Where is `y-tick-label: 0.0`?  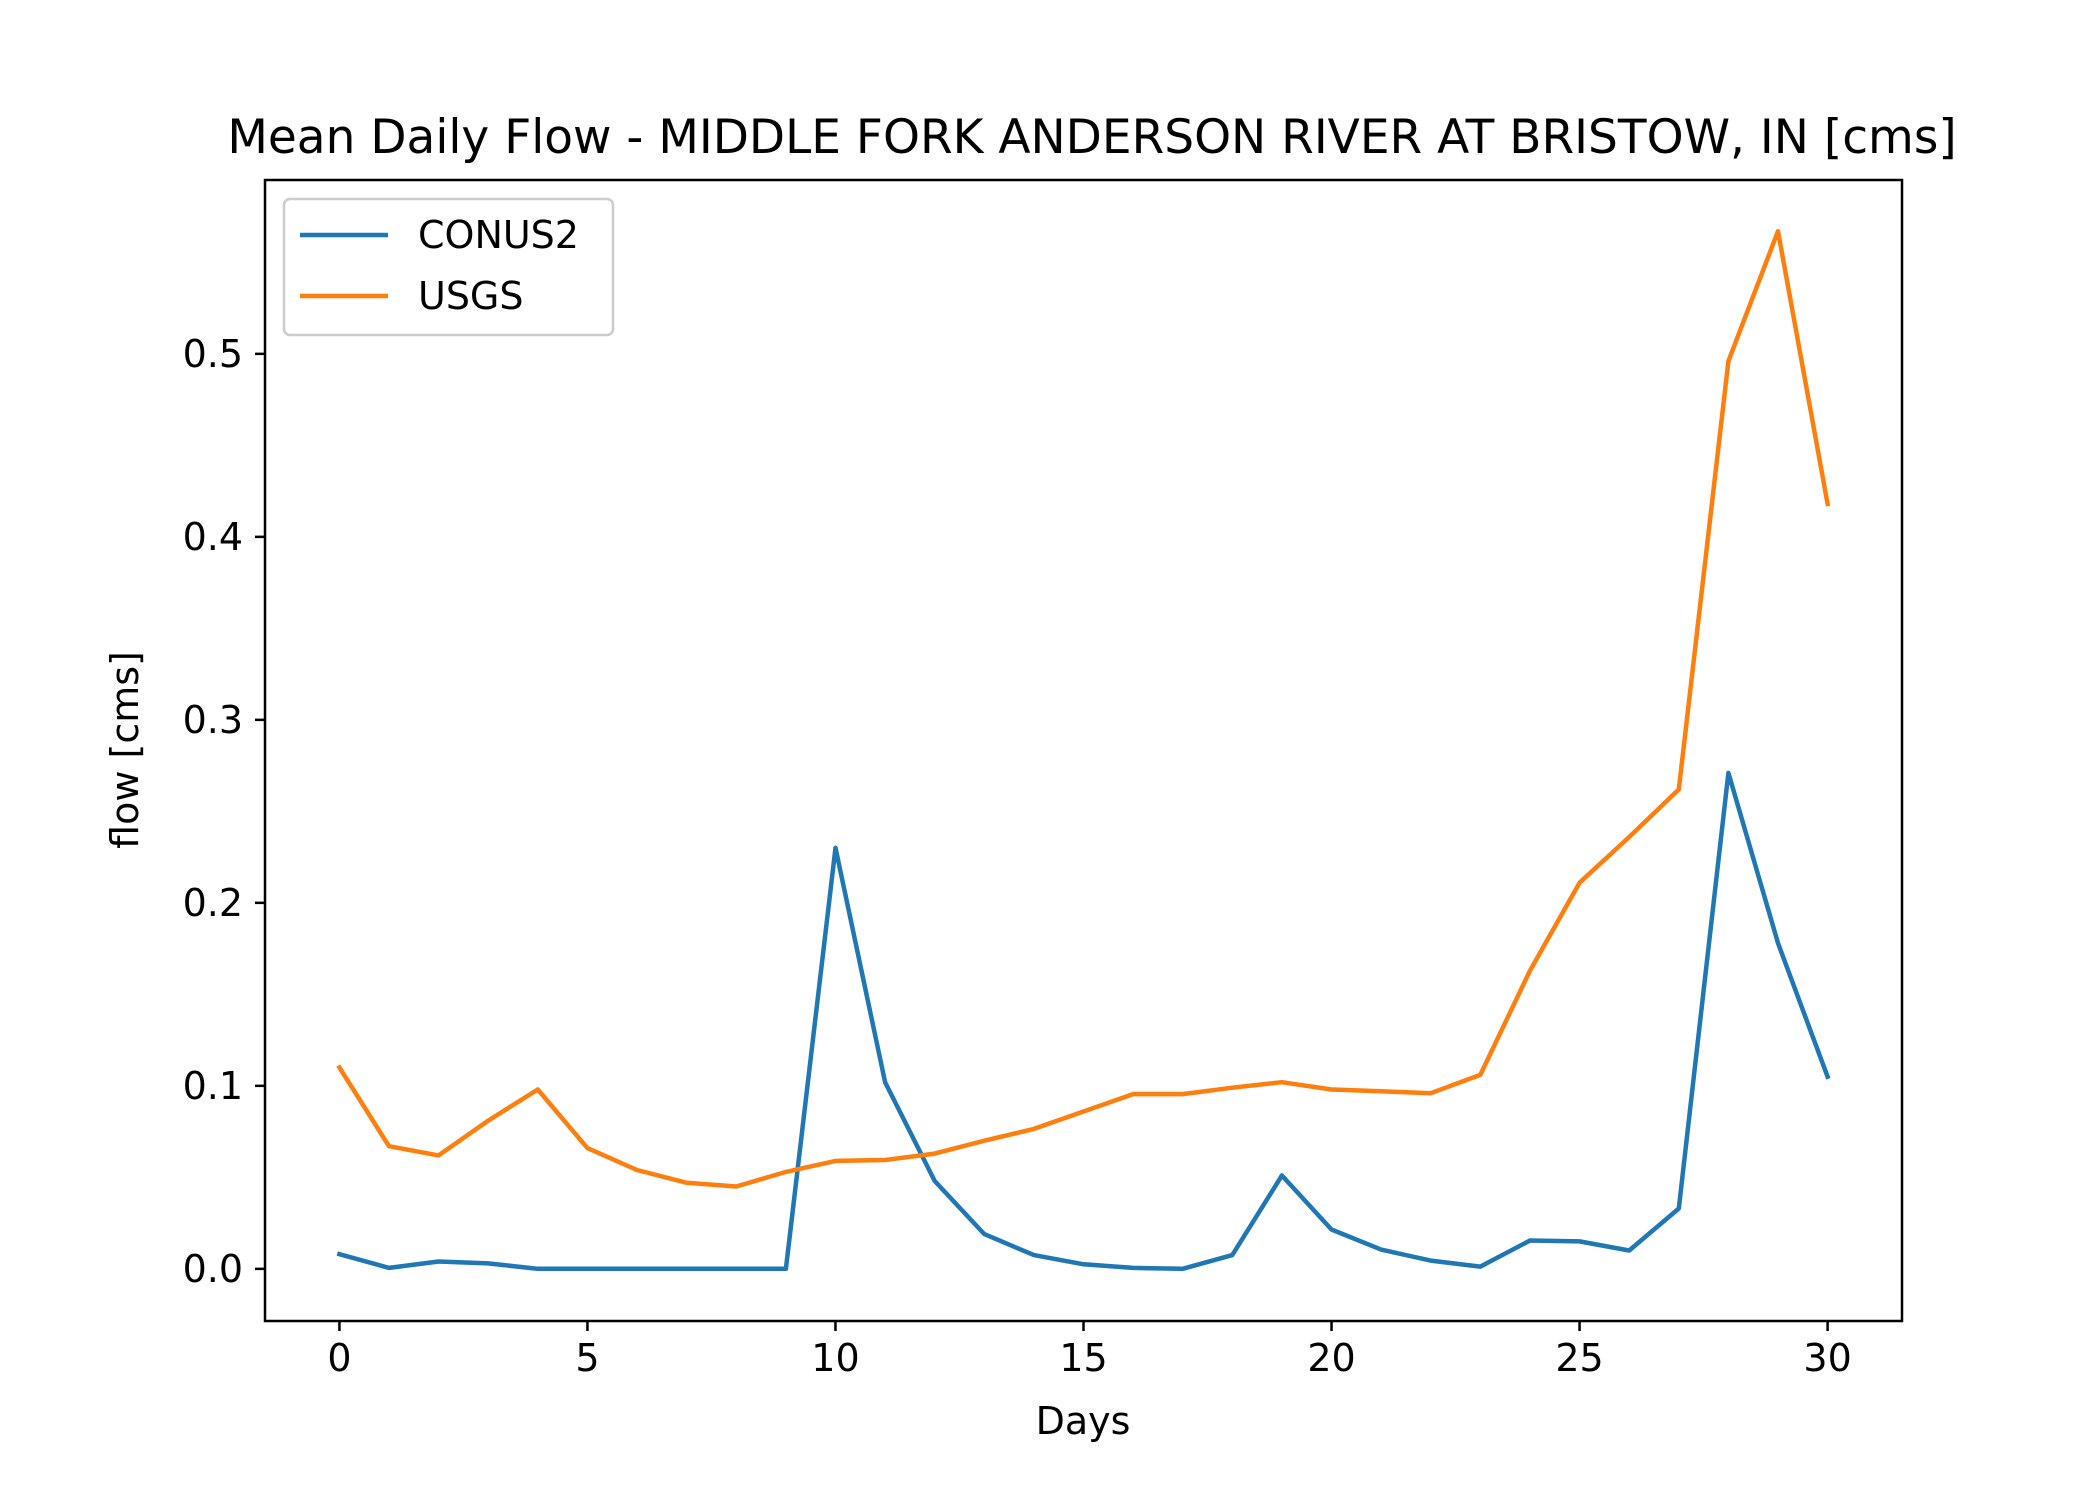 y-tick-label: 0.0 is located at coordinates (213, 1269).